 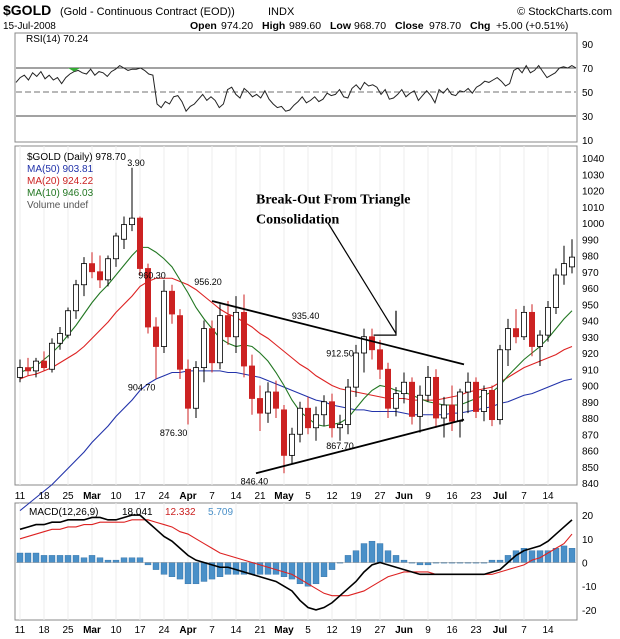 I want to click on chart-exchange: INDX, so click(x=281, y=12).